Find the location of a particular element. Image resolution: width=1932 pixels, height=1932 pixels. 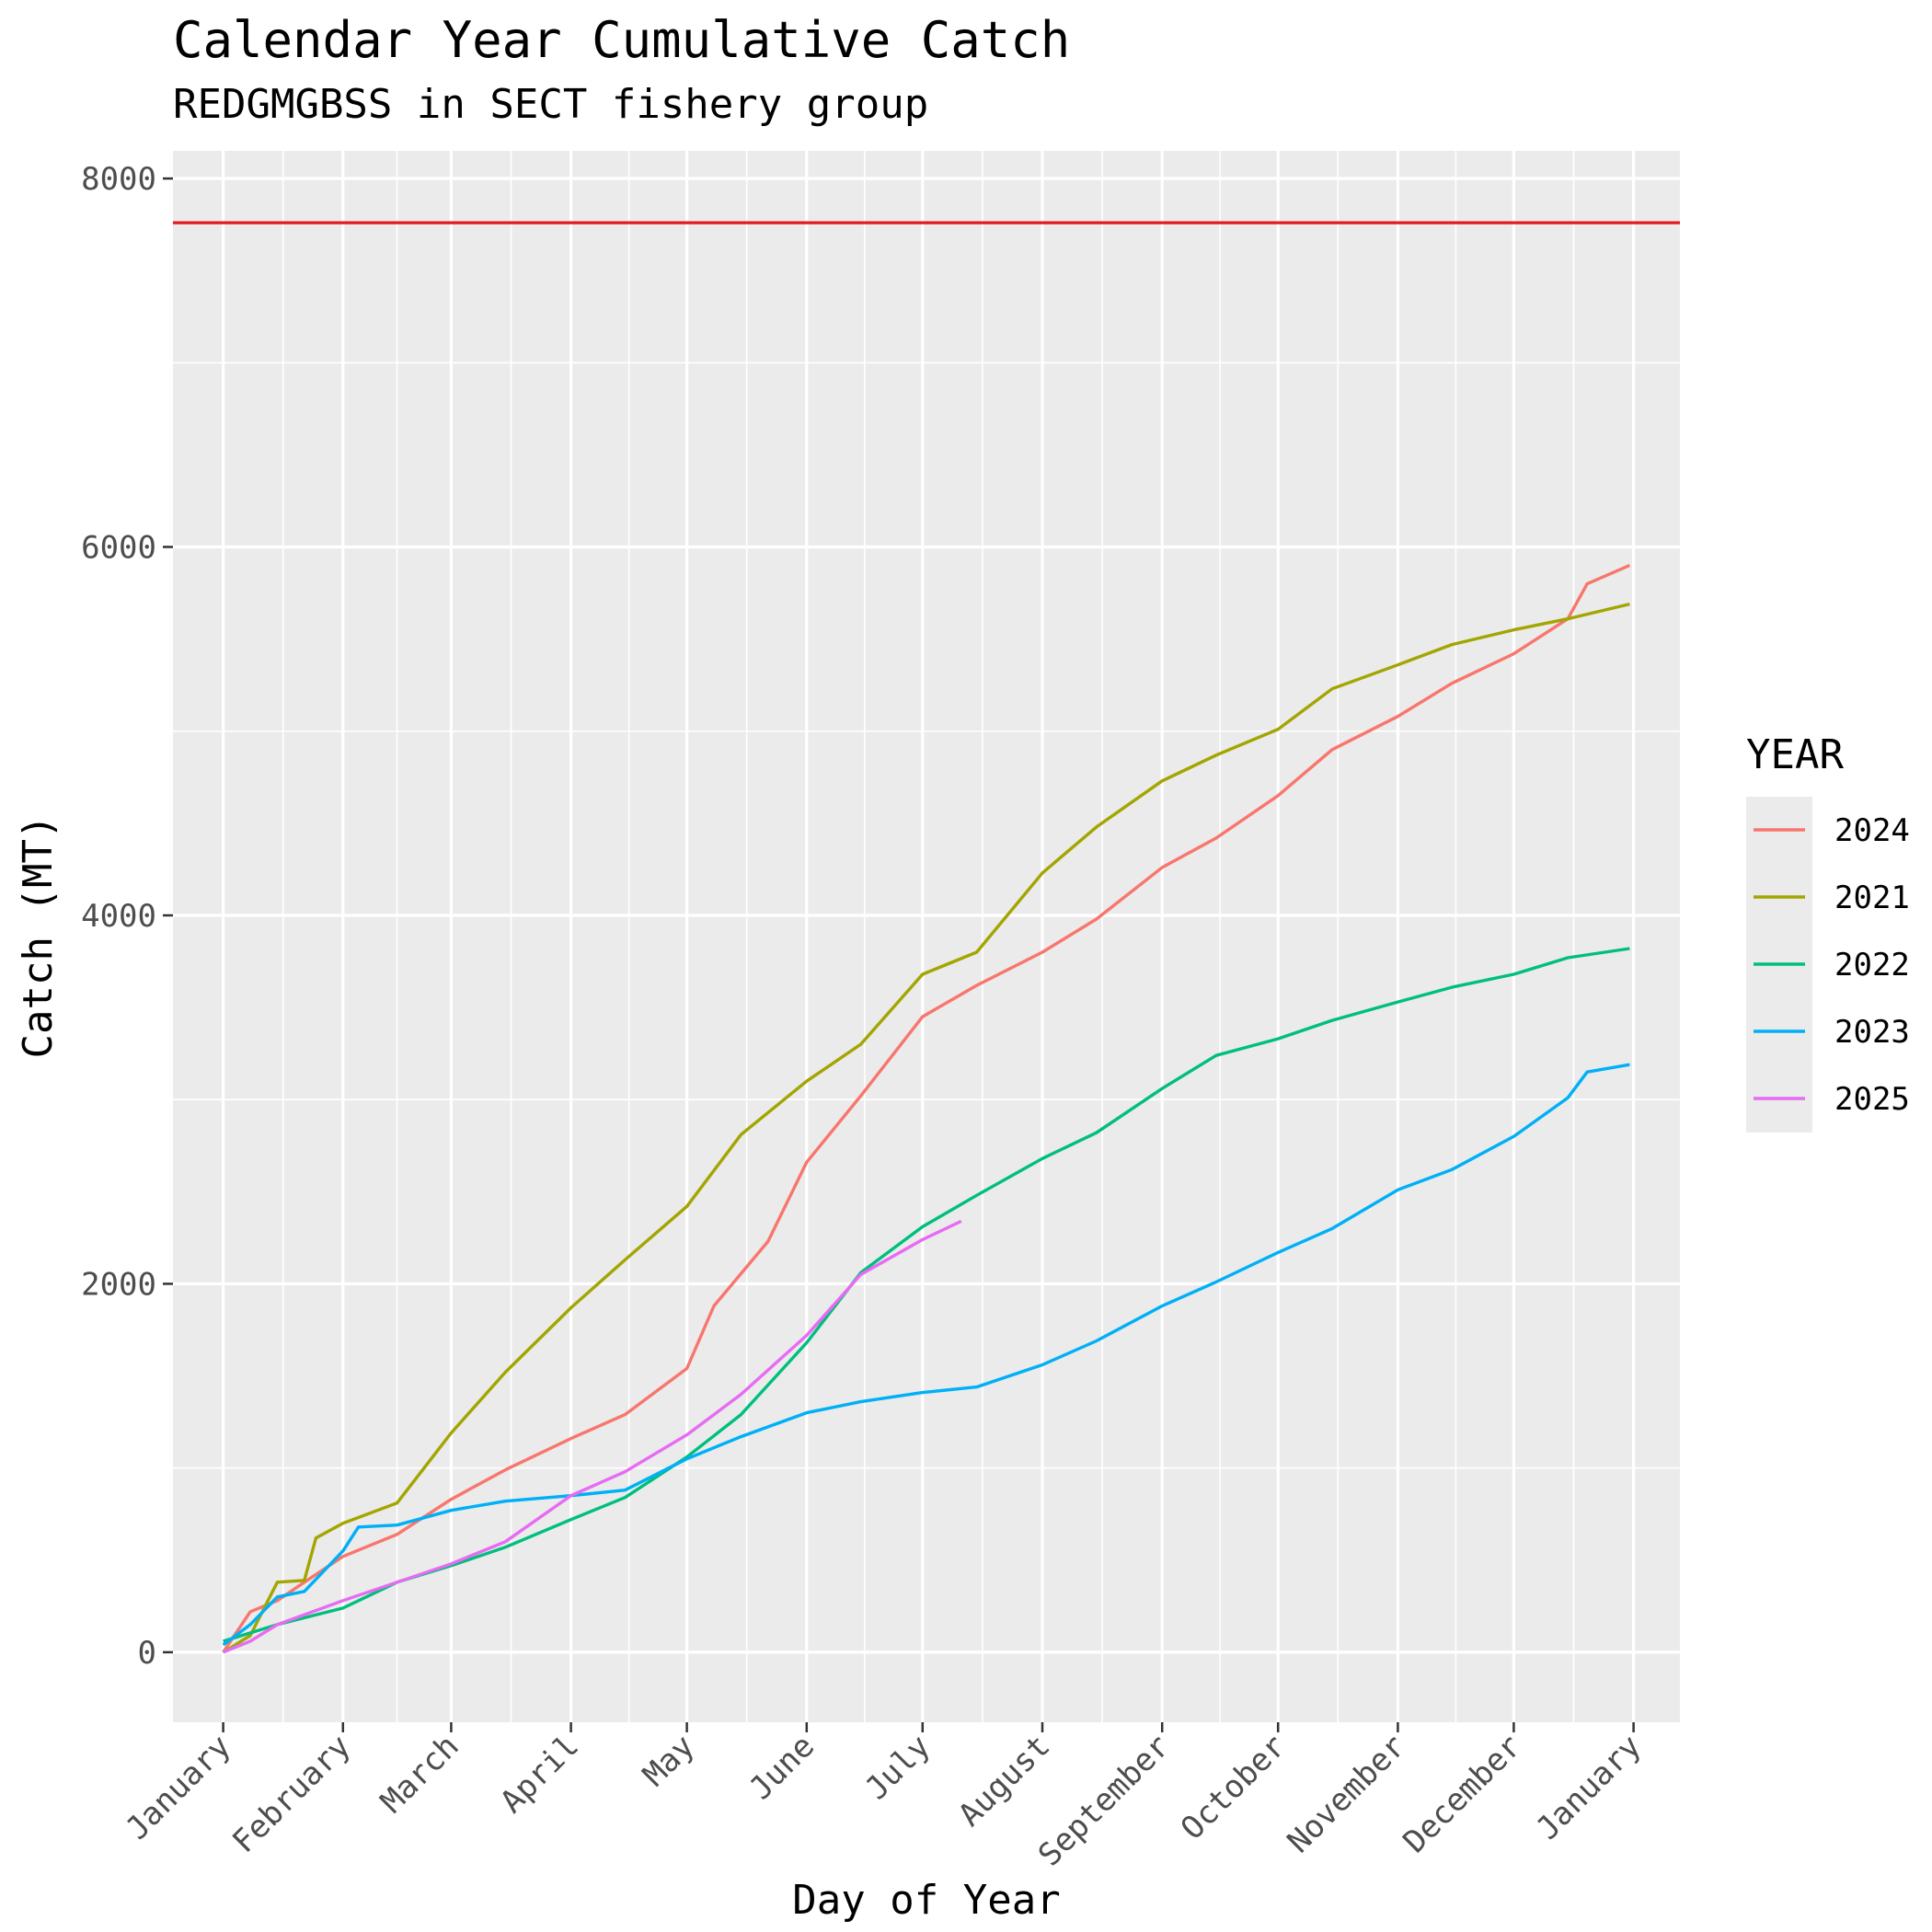

x-tick-label: May is located at coordinates (669, 1761).